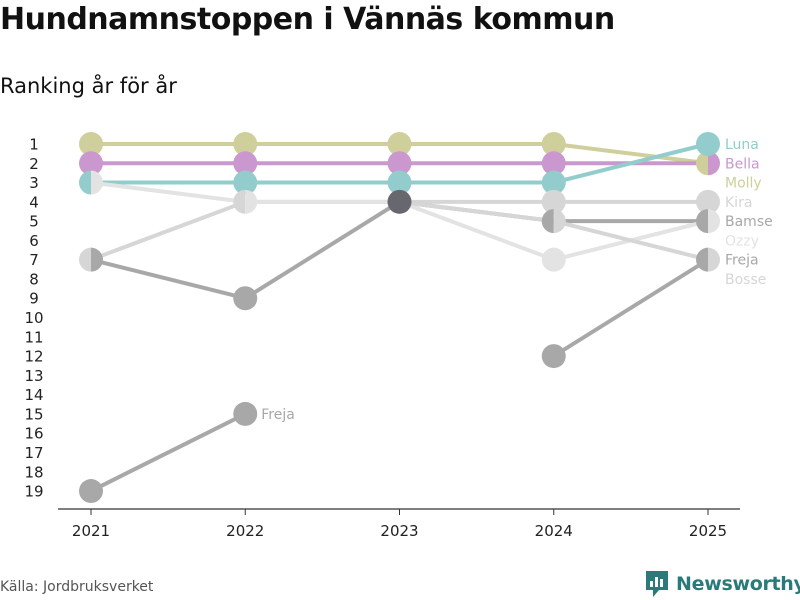  Describe the element at coordinates (745, 280) in the screenshot. I see `series-label: Bosse` at that location.